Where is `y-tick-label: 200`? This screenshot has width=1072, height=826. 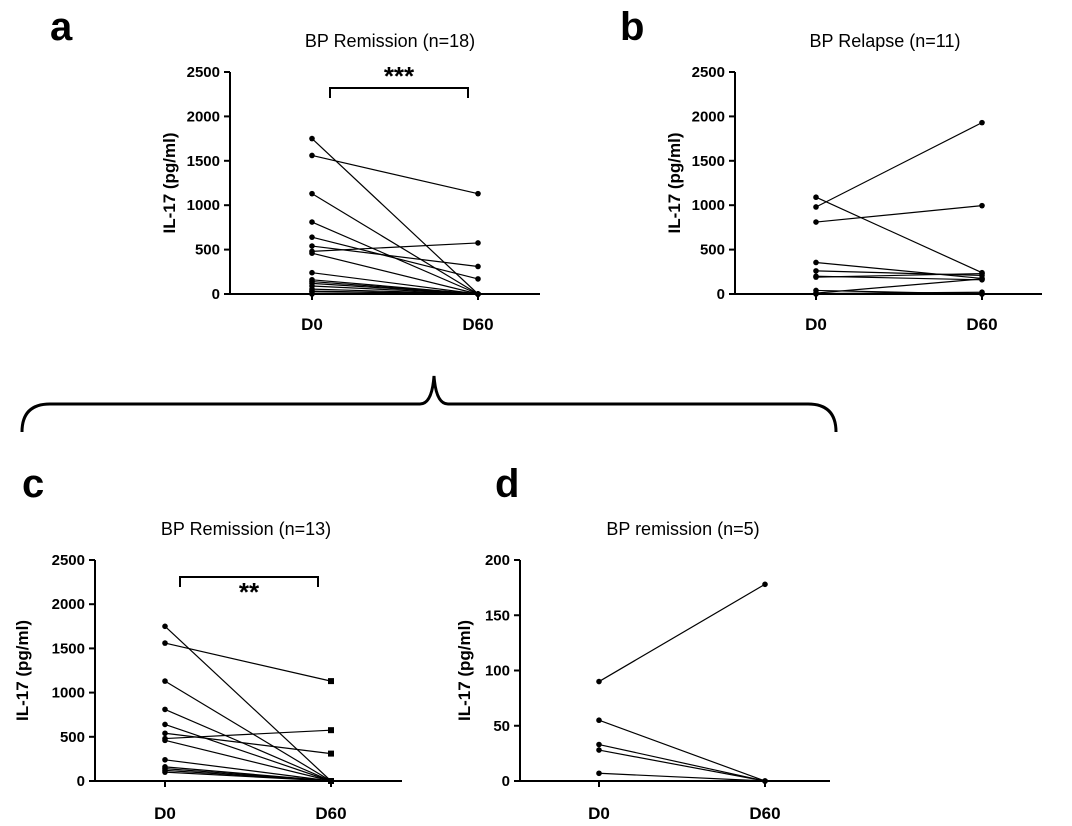
y-tick-label: 200 is located at coordinates (497, 560).